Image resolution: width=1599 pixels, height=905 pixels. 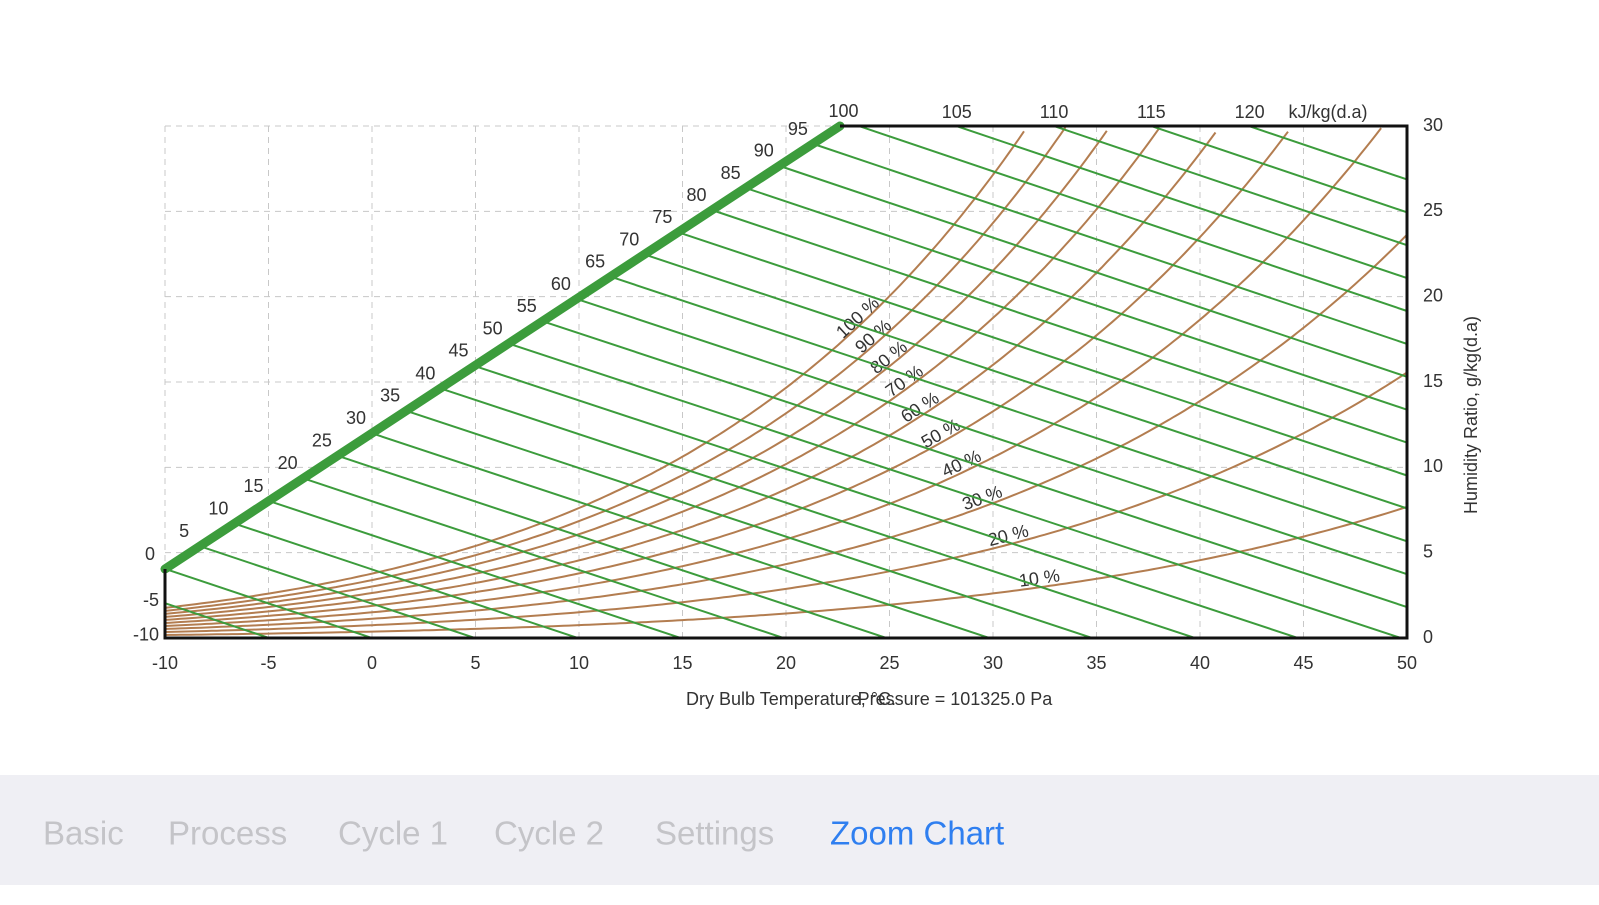 What do you see at coordinates (1428, 551) in the screenshot?
I see `y-tick-label: 5` at bounding box center [1428, 551].